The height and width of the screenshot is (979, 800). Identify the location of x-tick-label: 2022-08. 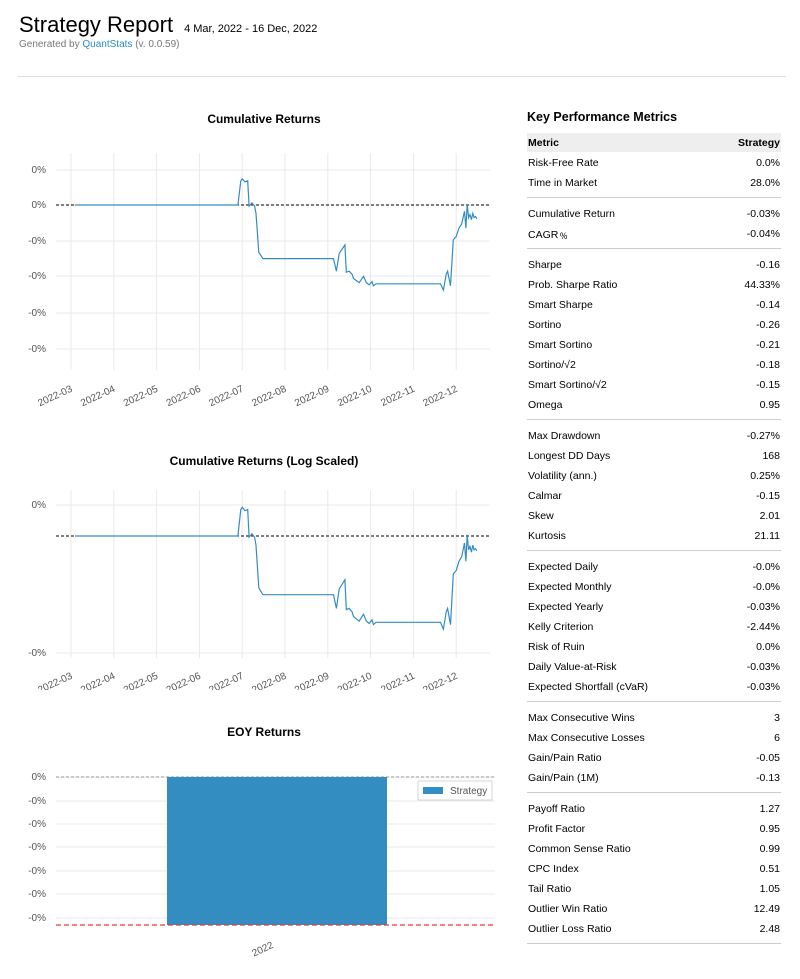
(269, 680).